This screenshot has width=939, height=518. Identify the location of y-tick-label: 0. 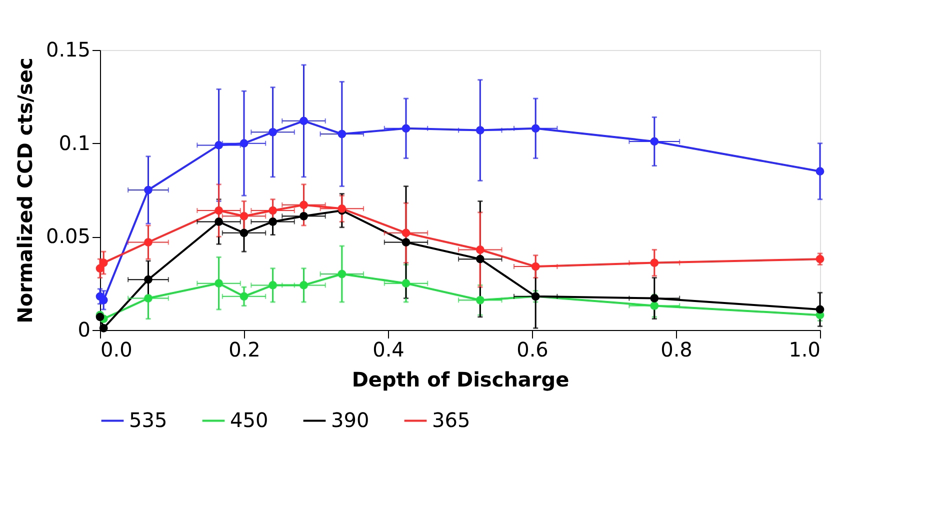
(84, 330).